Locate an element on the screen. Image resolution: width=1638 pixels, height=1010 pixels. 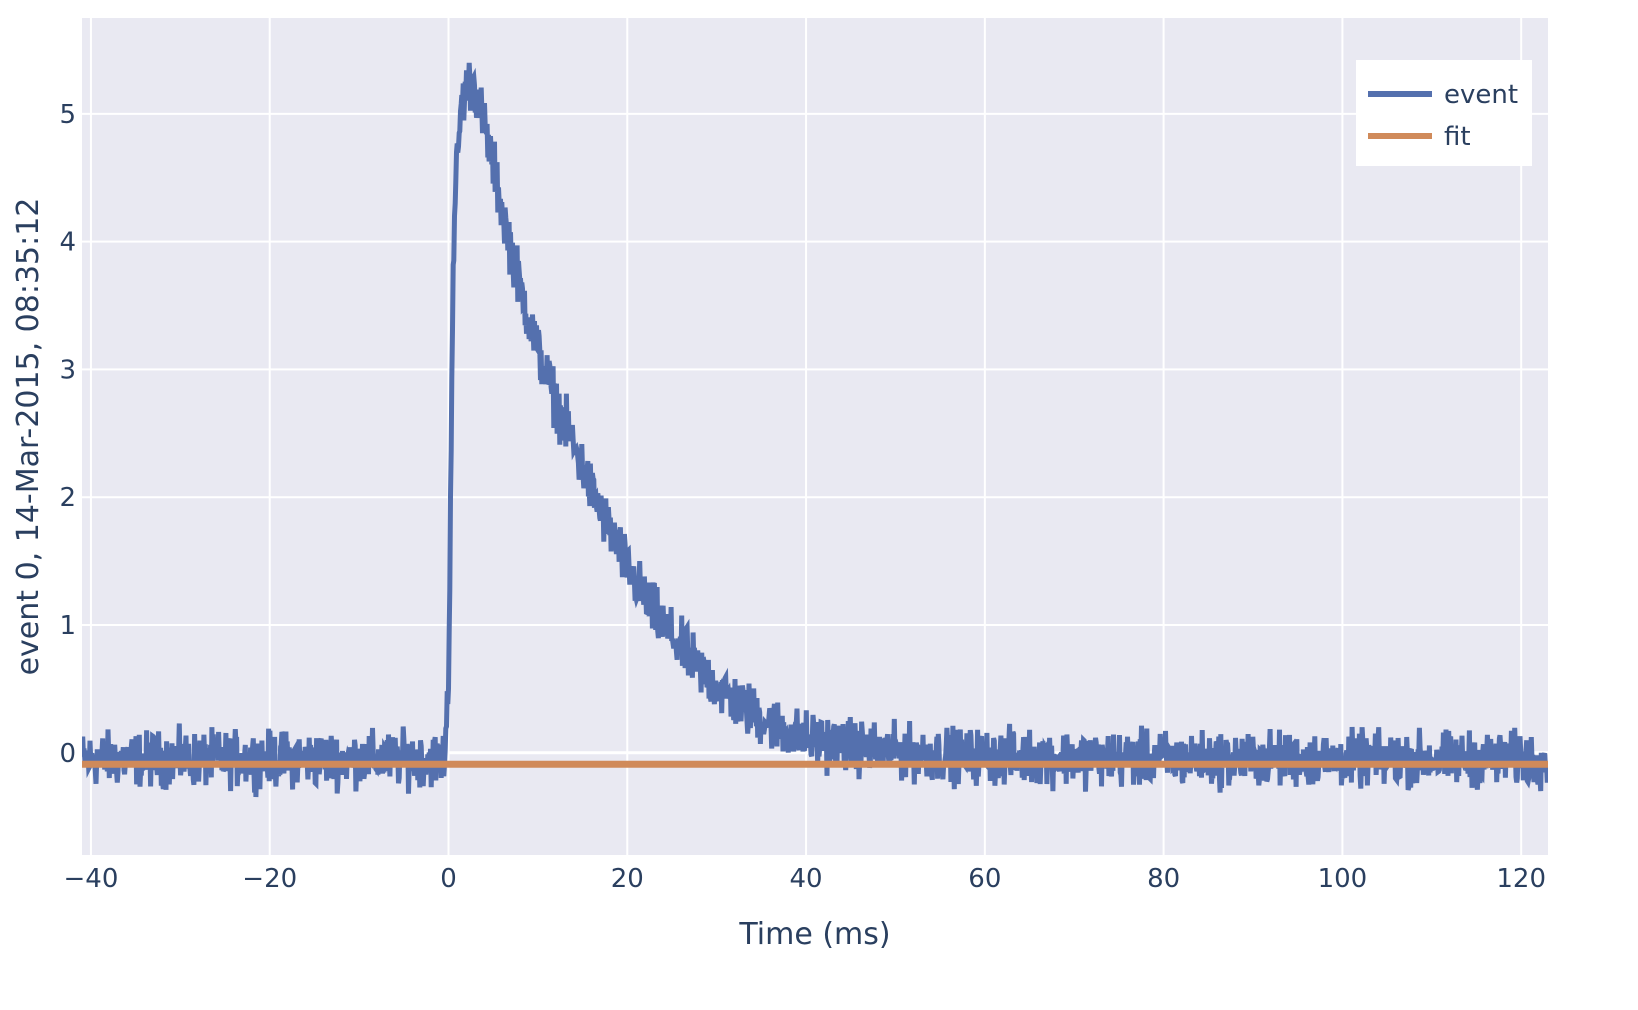
legend-label-event: event is located at coordinates (1481, 95).